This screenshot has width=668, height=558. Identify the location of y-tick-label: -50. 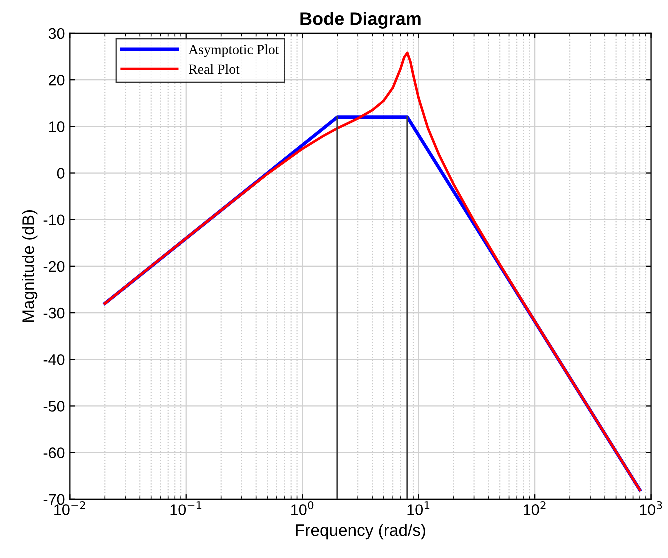
(54, 406).